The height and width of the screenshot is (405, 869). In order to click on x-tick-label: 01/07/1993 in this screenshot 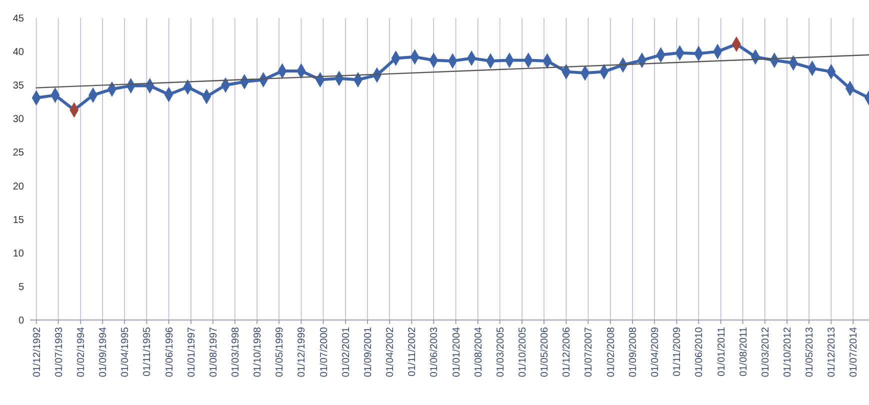, I will do `click(59, 352)`.